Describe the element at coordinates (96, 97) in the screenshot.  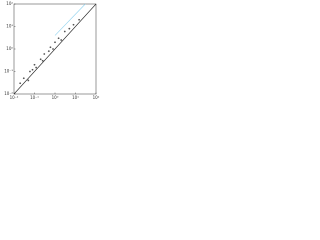
I see `x-tick-label: 10²` at that location.